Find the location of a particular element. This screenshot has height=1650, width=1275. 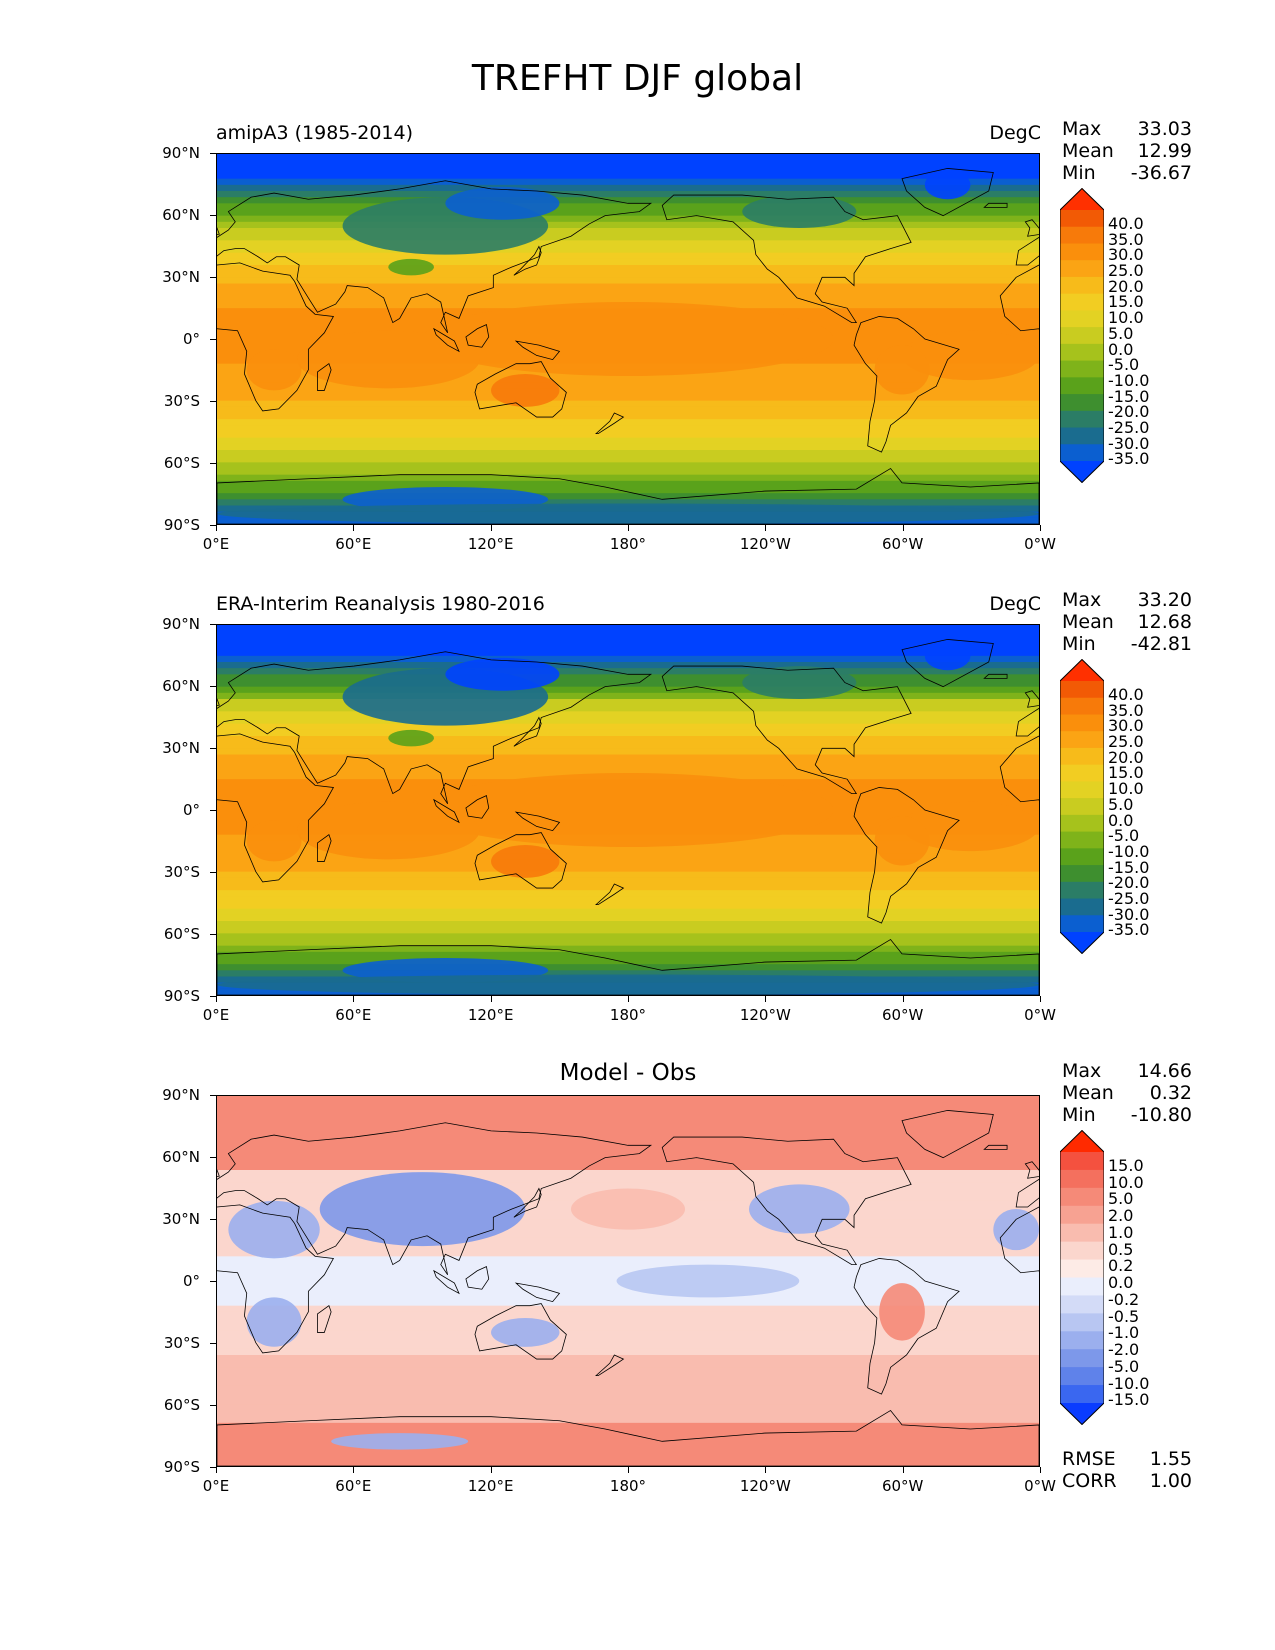

coastline-madagascar is located at coordinates (324, 1319).